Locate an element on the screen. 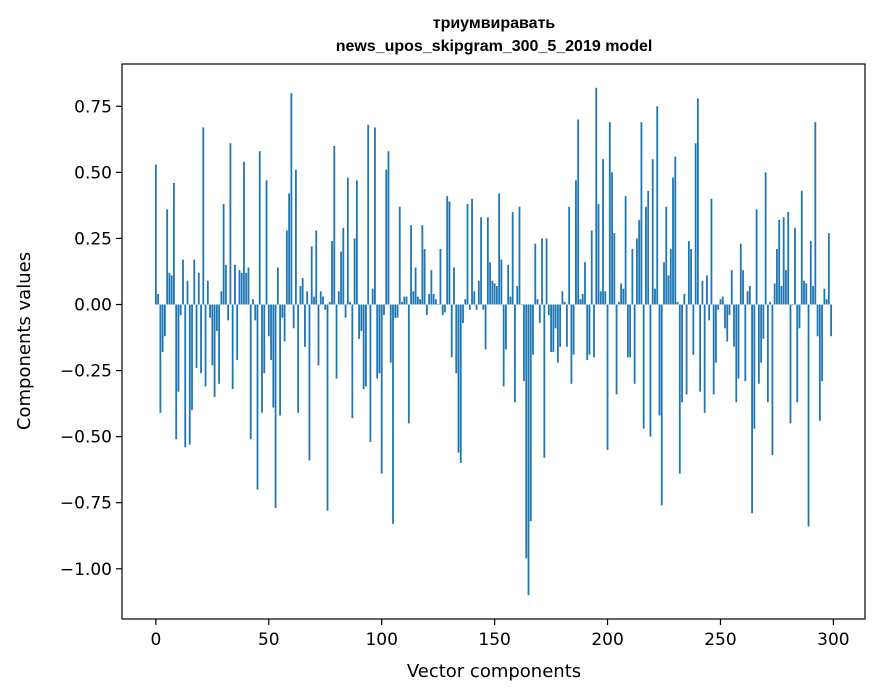 Image resolution: width=880 pixels, height=696 pixels. y-tick-label: 0.00 is located at coordinates (93, 306).